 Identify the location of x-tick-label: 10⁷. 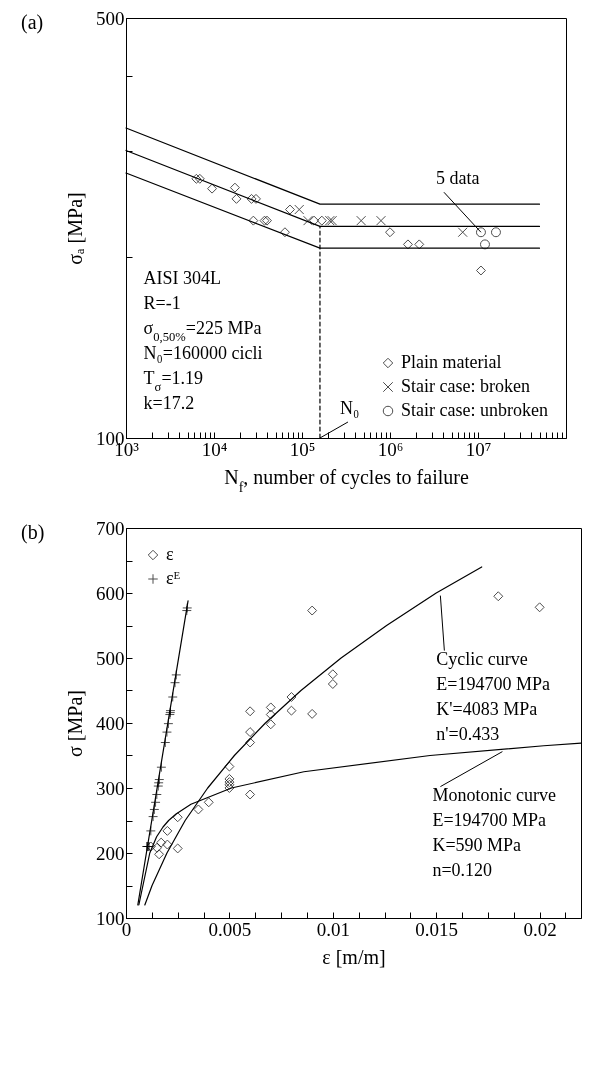
(478, 449).